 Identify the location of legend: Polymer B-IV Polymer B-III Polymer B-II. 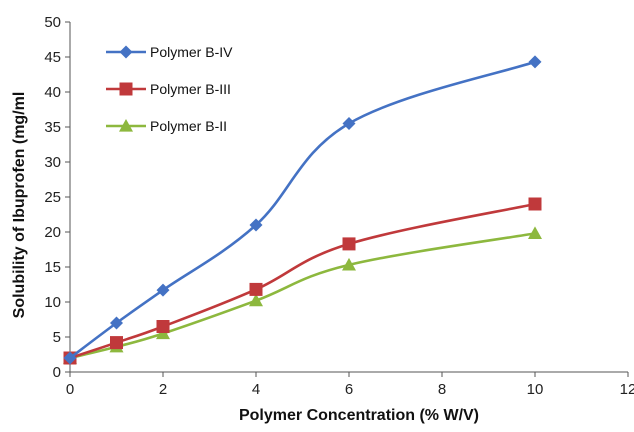
(169, 89).